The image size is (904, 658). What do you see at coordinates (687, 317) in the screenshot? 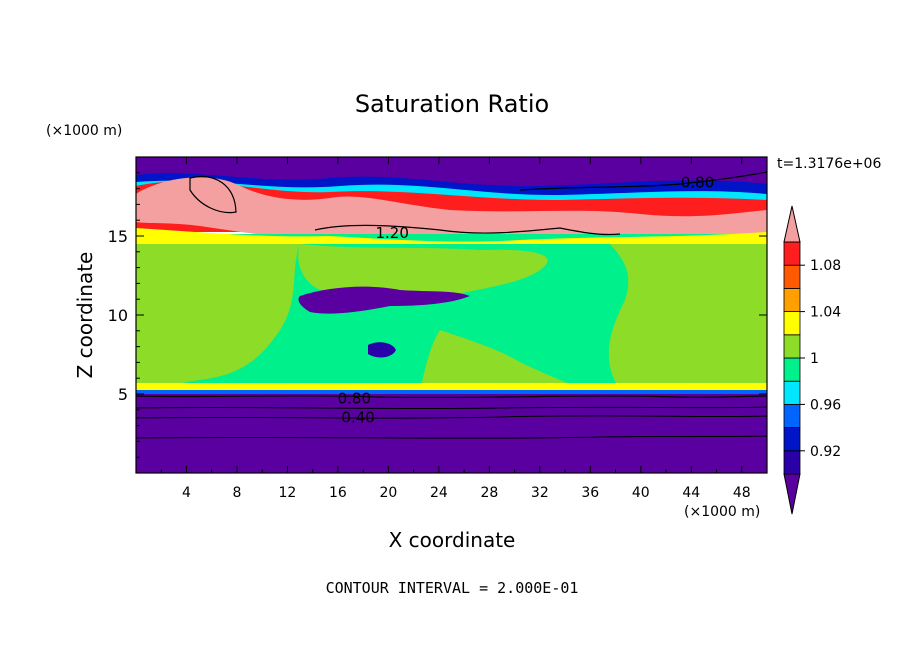
I see `lime-patches-right` at bounding box center [687, 317].